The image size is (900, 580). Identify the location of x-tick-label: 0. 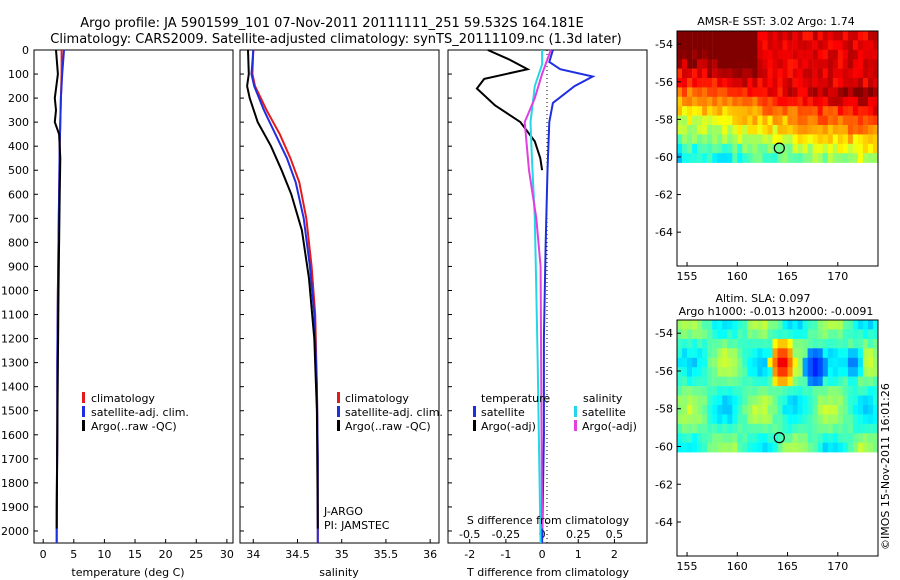
(43, 554).